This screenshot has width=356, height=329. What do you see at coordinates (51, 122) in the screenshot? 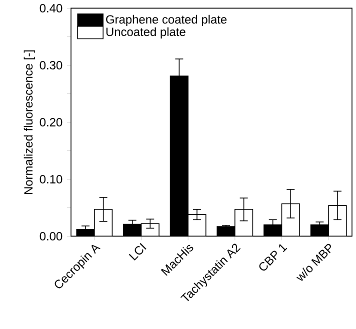
I see `y-tick-label: 0.20` at bounding box center [51, 122].